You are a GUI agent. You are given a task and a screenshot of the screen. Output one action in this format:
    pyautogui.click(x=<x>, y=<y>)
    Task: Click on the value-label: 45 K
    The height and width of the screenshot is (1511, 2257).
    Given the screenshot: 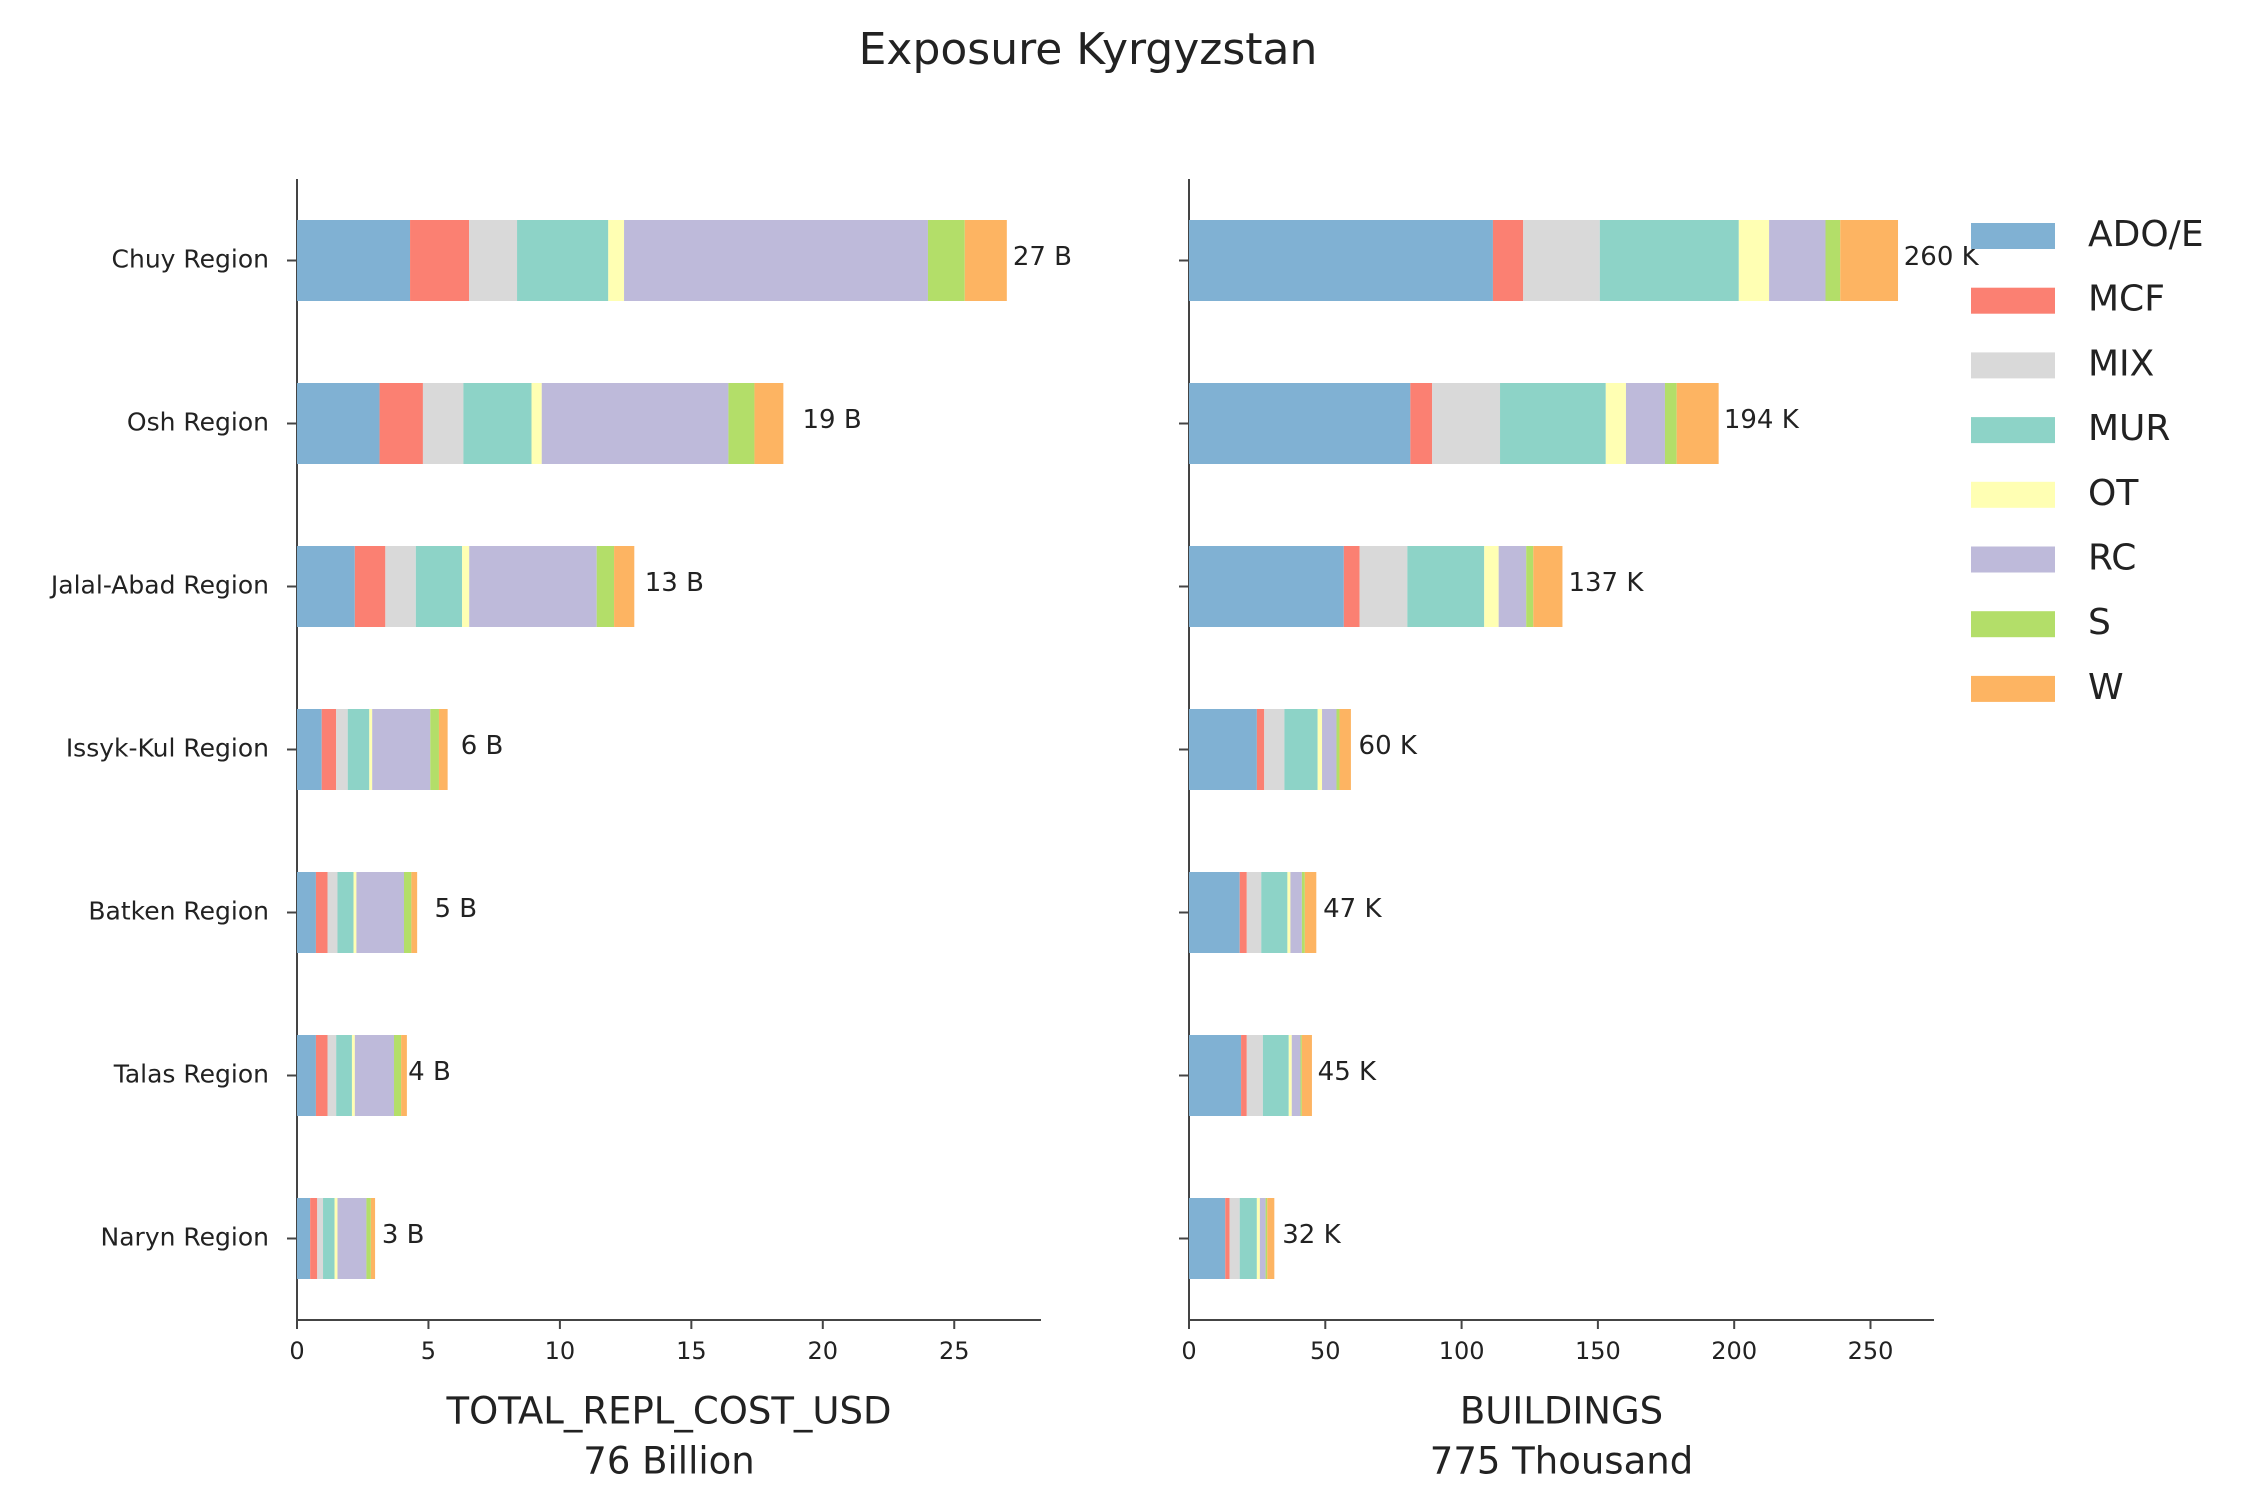 What is the action you would take?
    pyautogui.click(x=1347, y=1072)
    